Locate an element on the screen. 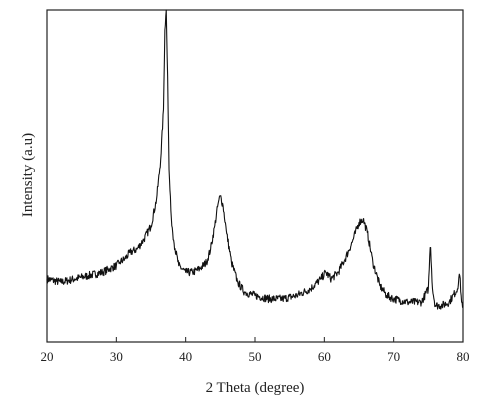 The height and width of the screenshot is (410, 500). x-tick-label: 70 is located at coordinates (393, 356).